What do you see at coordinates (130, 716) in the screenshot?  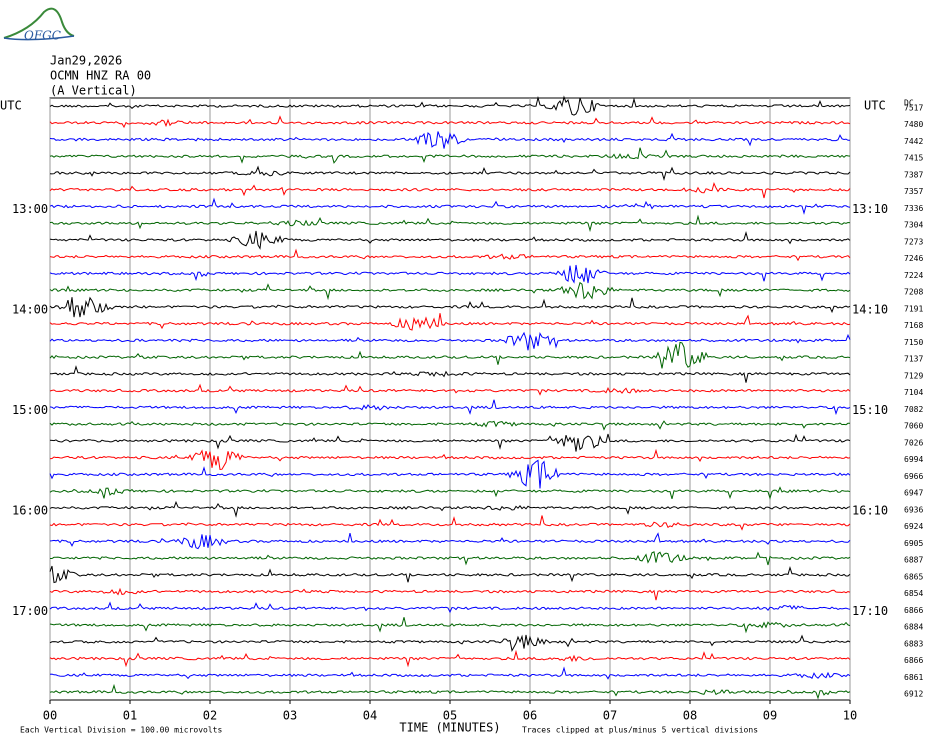 I see `x-tick-label: 01` at bounding box center [130, 716].